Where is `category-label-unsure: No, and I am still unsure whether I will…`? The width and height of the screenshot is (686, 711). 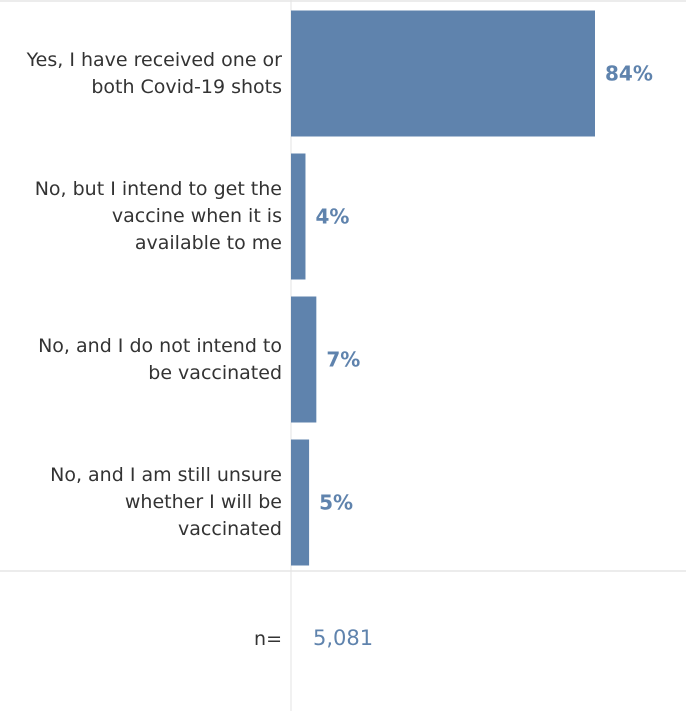 category-label-unsure: No, and I am still unsure whether I will… is located at coordinates (166, 502).